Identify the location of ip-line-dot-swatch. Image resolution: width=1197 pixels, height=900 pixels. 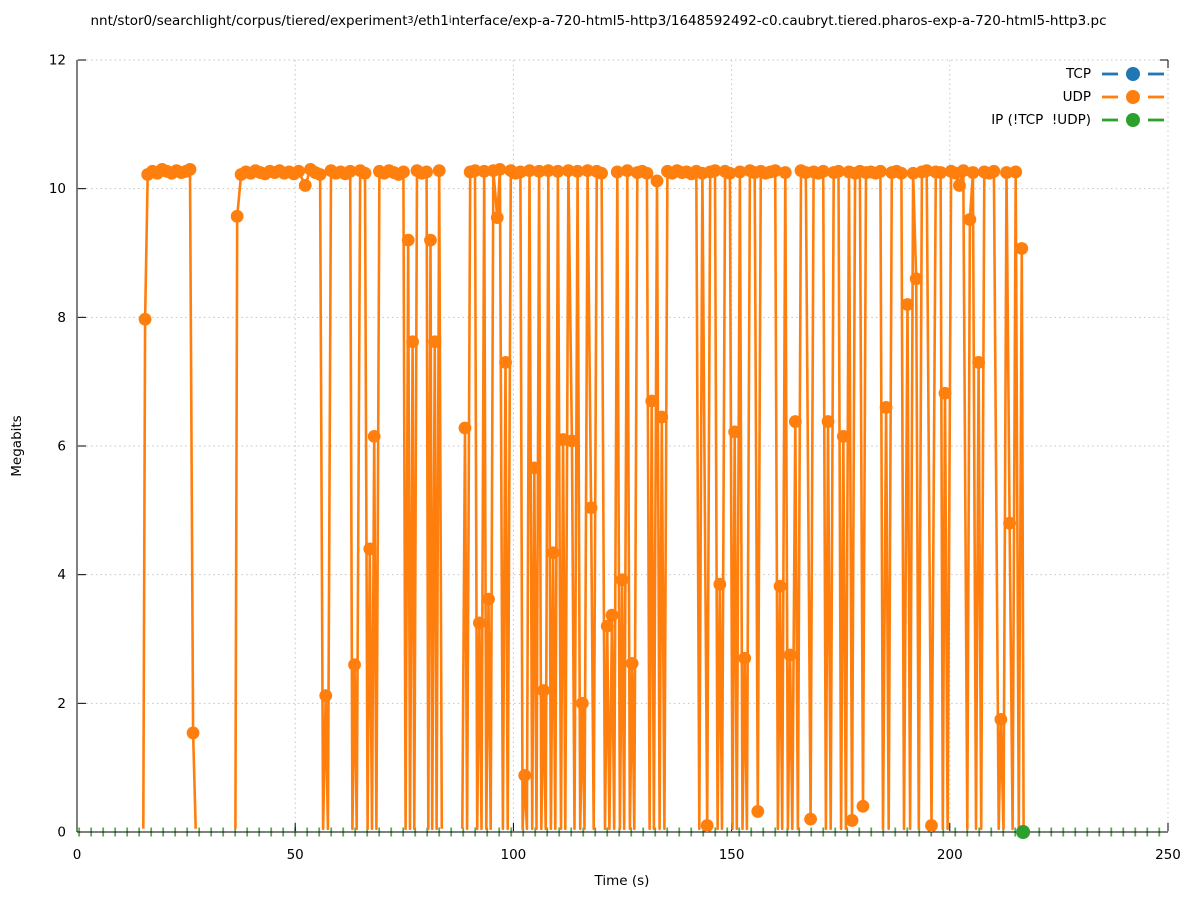
(1133, 120).